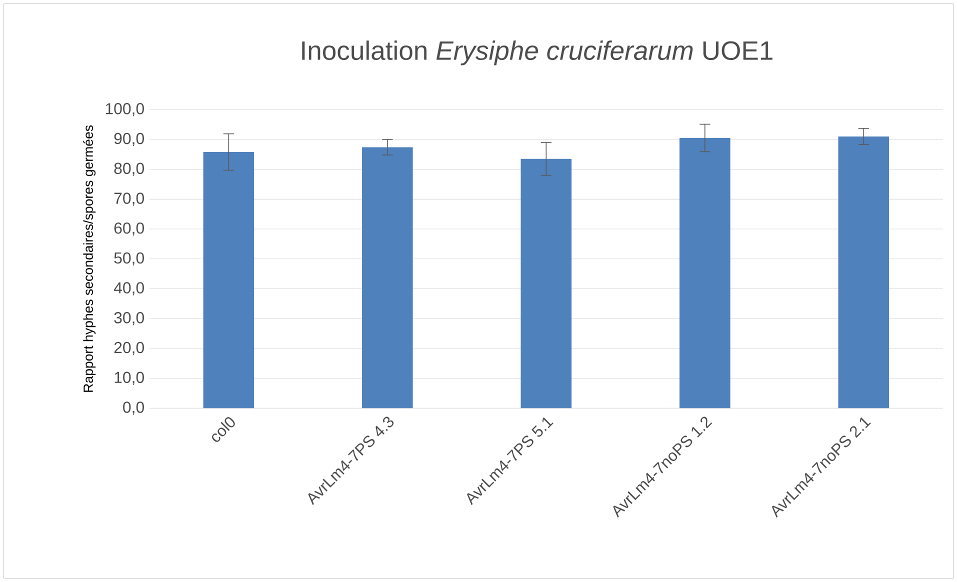  I want to click on y-axis-title: Rapport hyphes secondaires/spores germées, so click(89, 258).